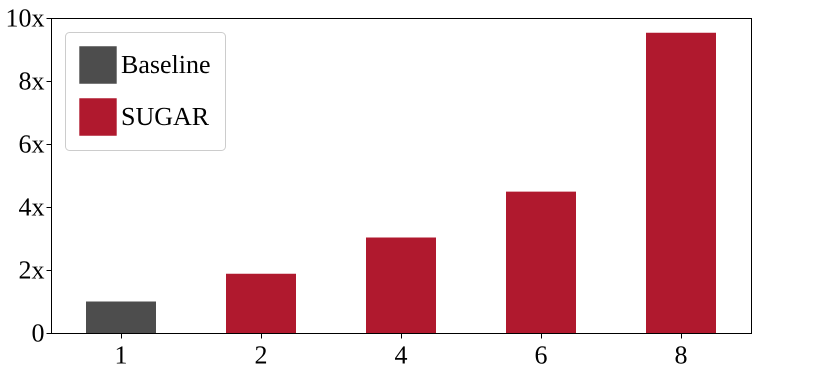  Describe the element at coordinates (401, 355) in the screenshot. I see `x-tick-label: 4` at that location.